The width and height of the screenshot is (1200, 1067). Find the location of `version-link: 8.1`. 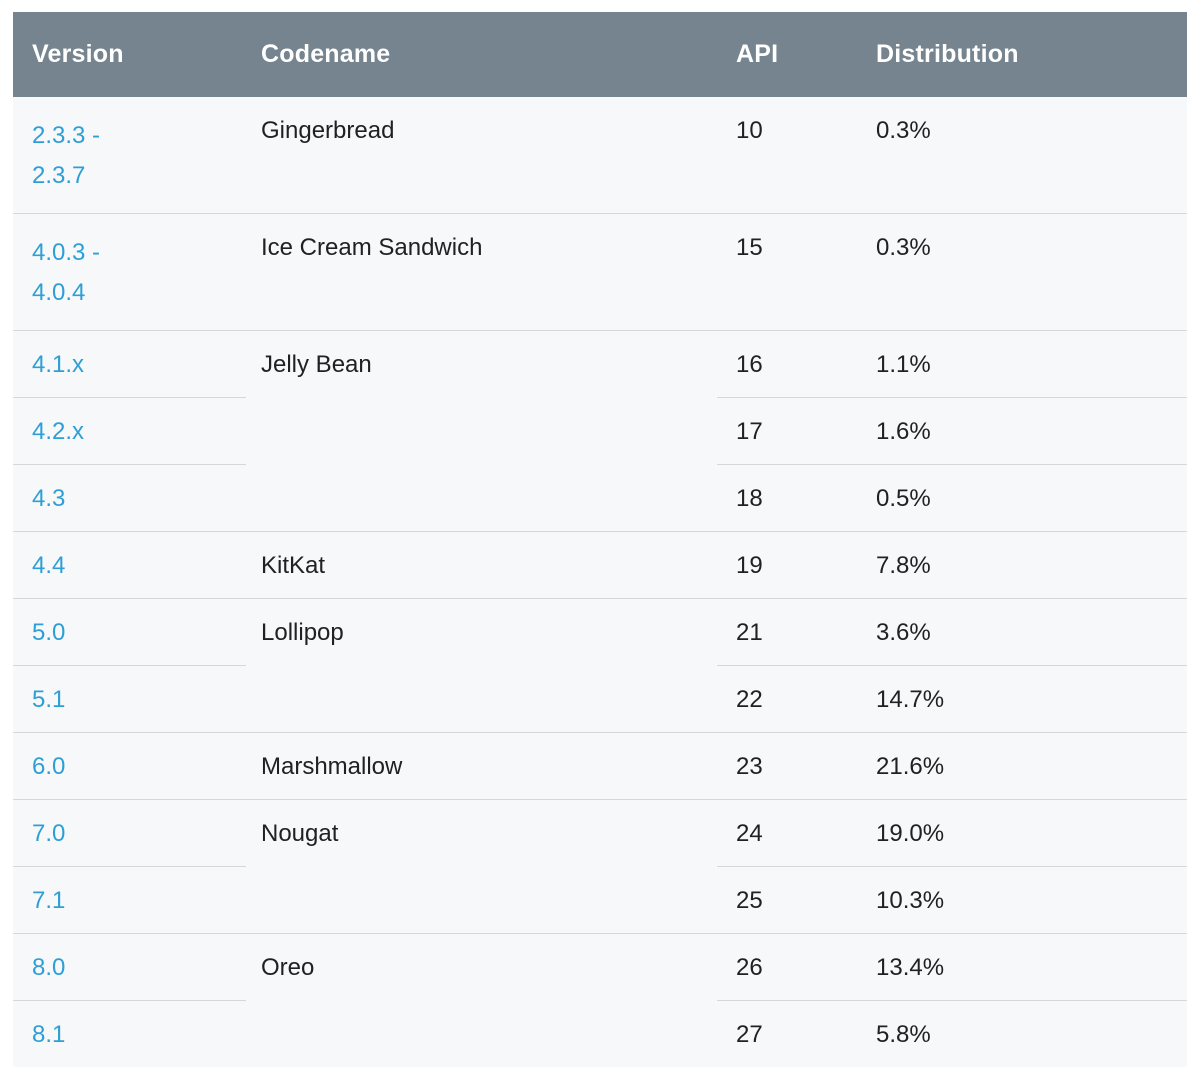

version-link: 8.1 is located at coordinates (48, 1035).